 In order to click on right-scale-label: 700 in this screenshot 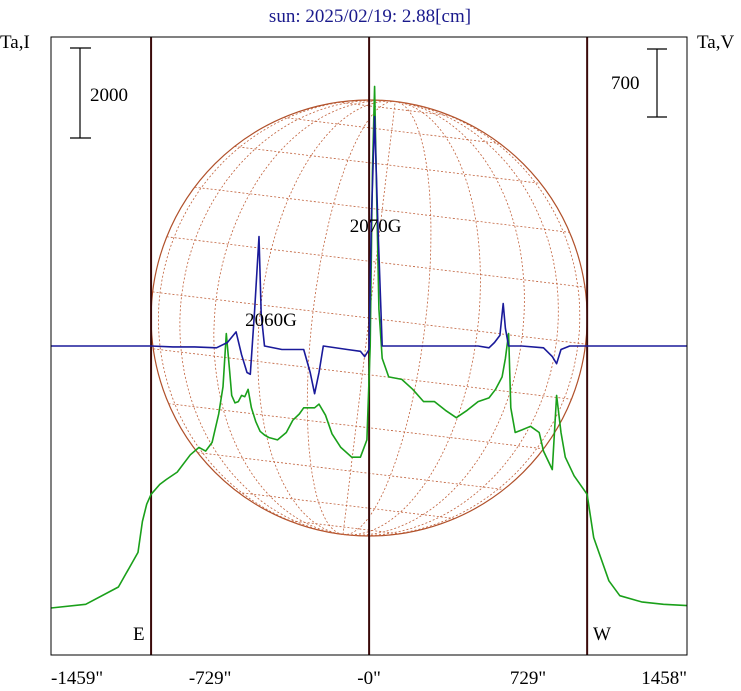, I will do `click(625, 83)`.